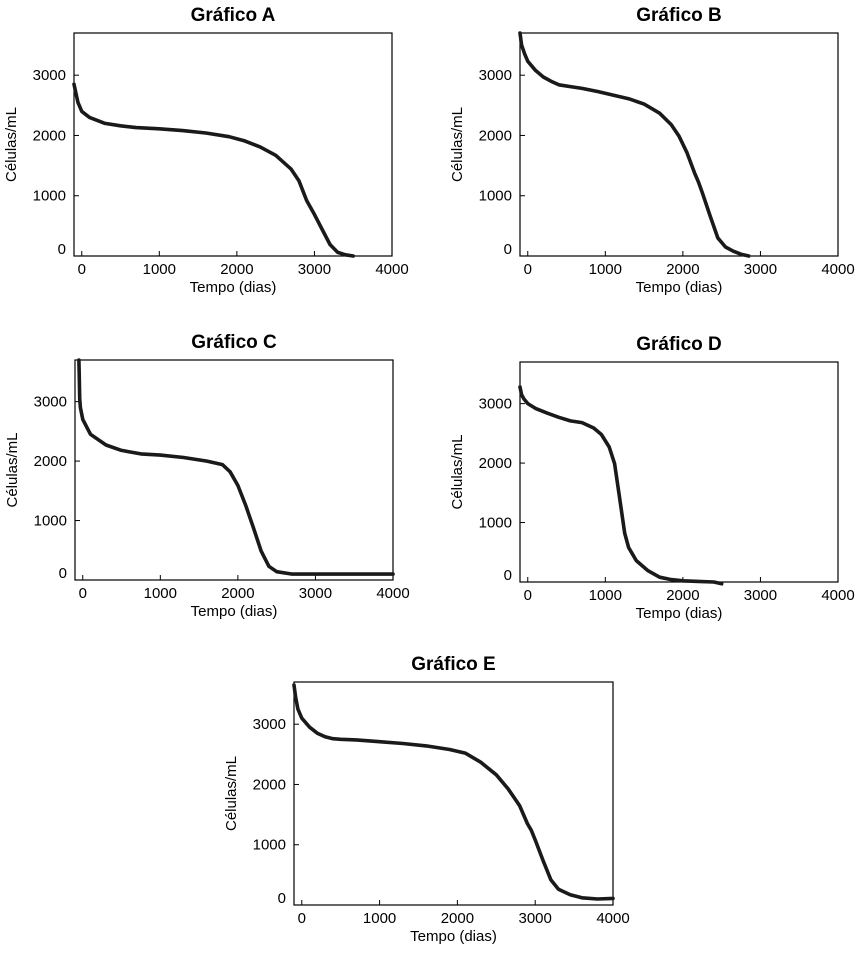  I want to click on chart-title: Gráfico B, so click(679, 15).